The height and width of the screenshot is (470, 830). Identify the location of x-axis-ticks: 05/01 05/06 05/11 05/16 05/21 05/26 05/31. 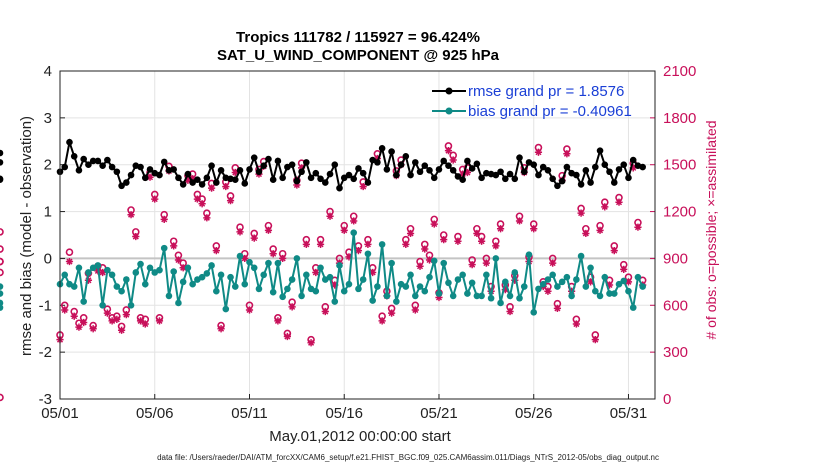
(344, 408).